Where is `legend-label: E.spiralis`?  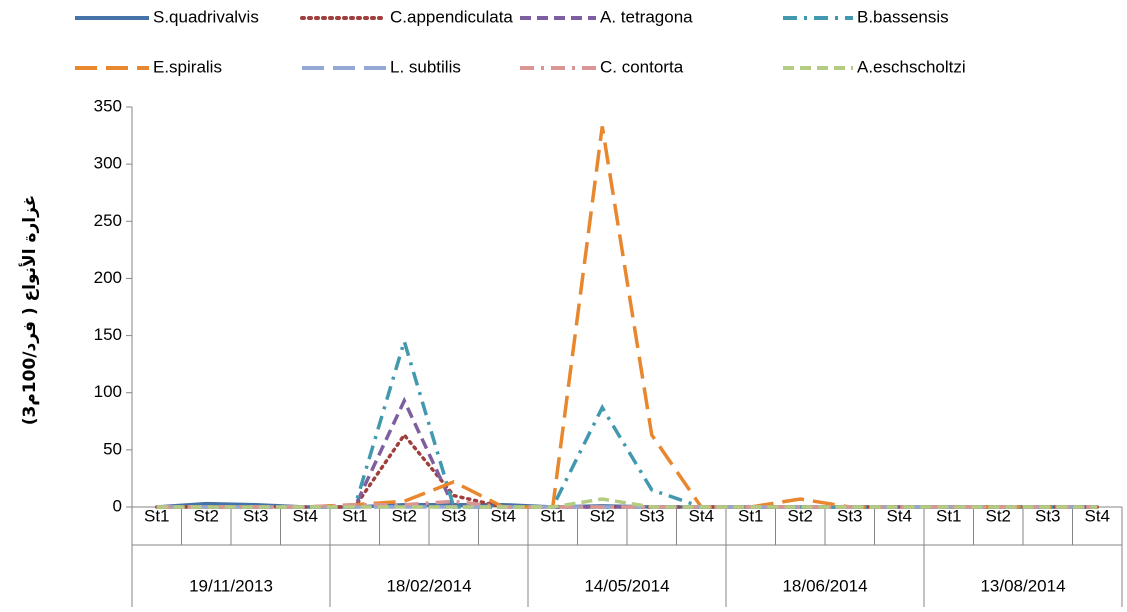
legend-label: E.spiralis is located at coordinates (187, 66).